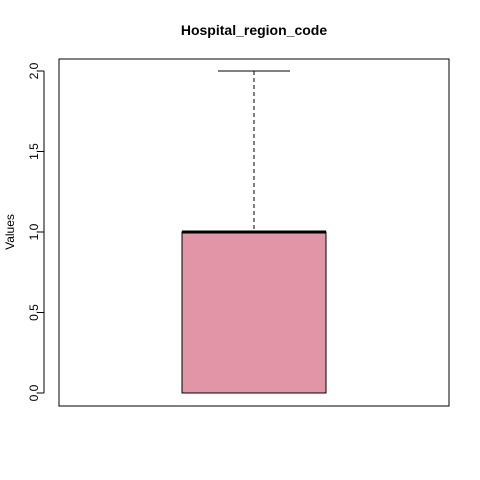  I want to click on iqr-box, so click(254, 312).